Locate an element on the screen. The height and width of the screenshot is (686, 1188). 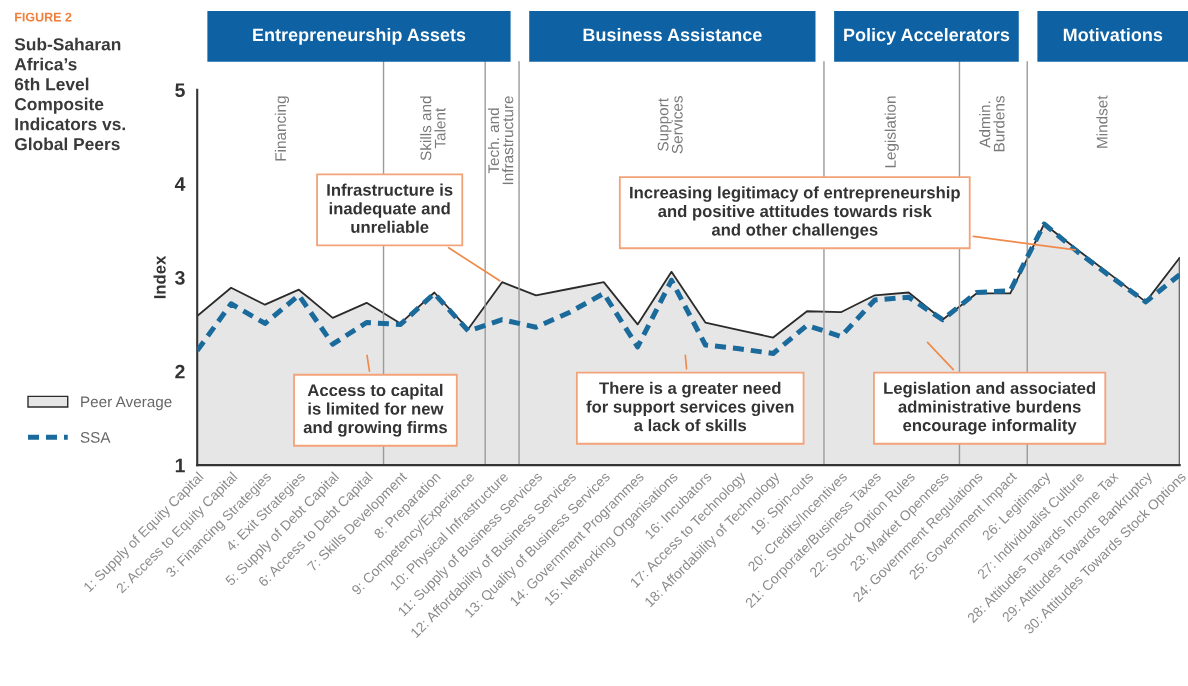
annotation: Admin. Burdens is located at coordinates (992, 124).